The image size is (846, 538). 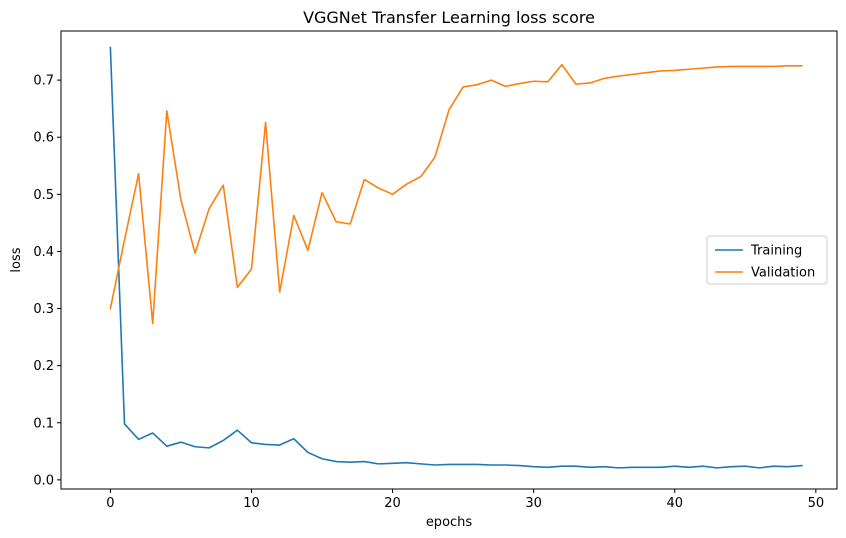 I want to click on y-tick-label: 0.2, so click(x=43, y=366).